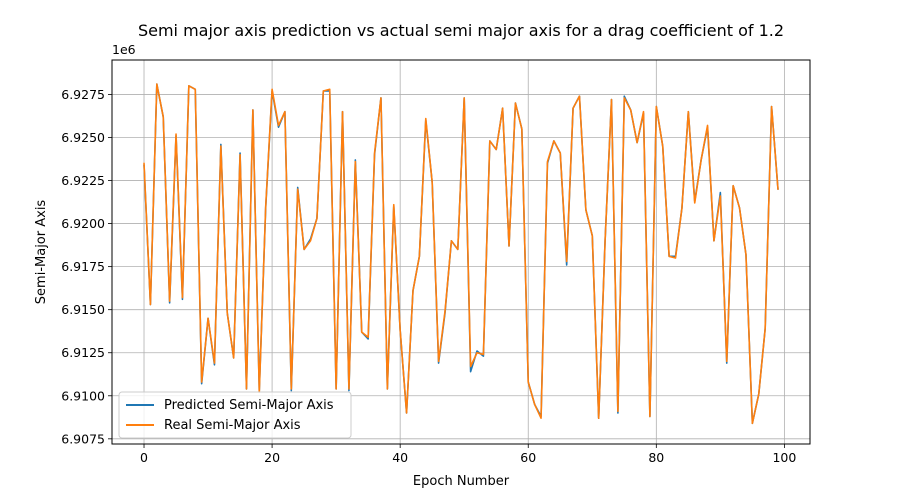 Image resolution: width=900 pixels, height=500 pixels. I want to click on legend-label-predicted: Predicted Semi-Major Axis, so click(249, 405).